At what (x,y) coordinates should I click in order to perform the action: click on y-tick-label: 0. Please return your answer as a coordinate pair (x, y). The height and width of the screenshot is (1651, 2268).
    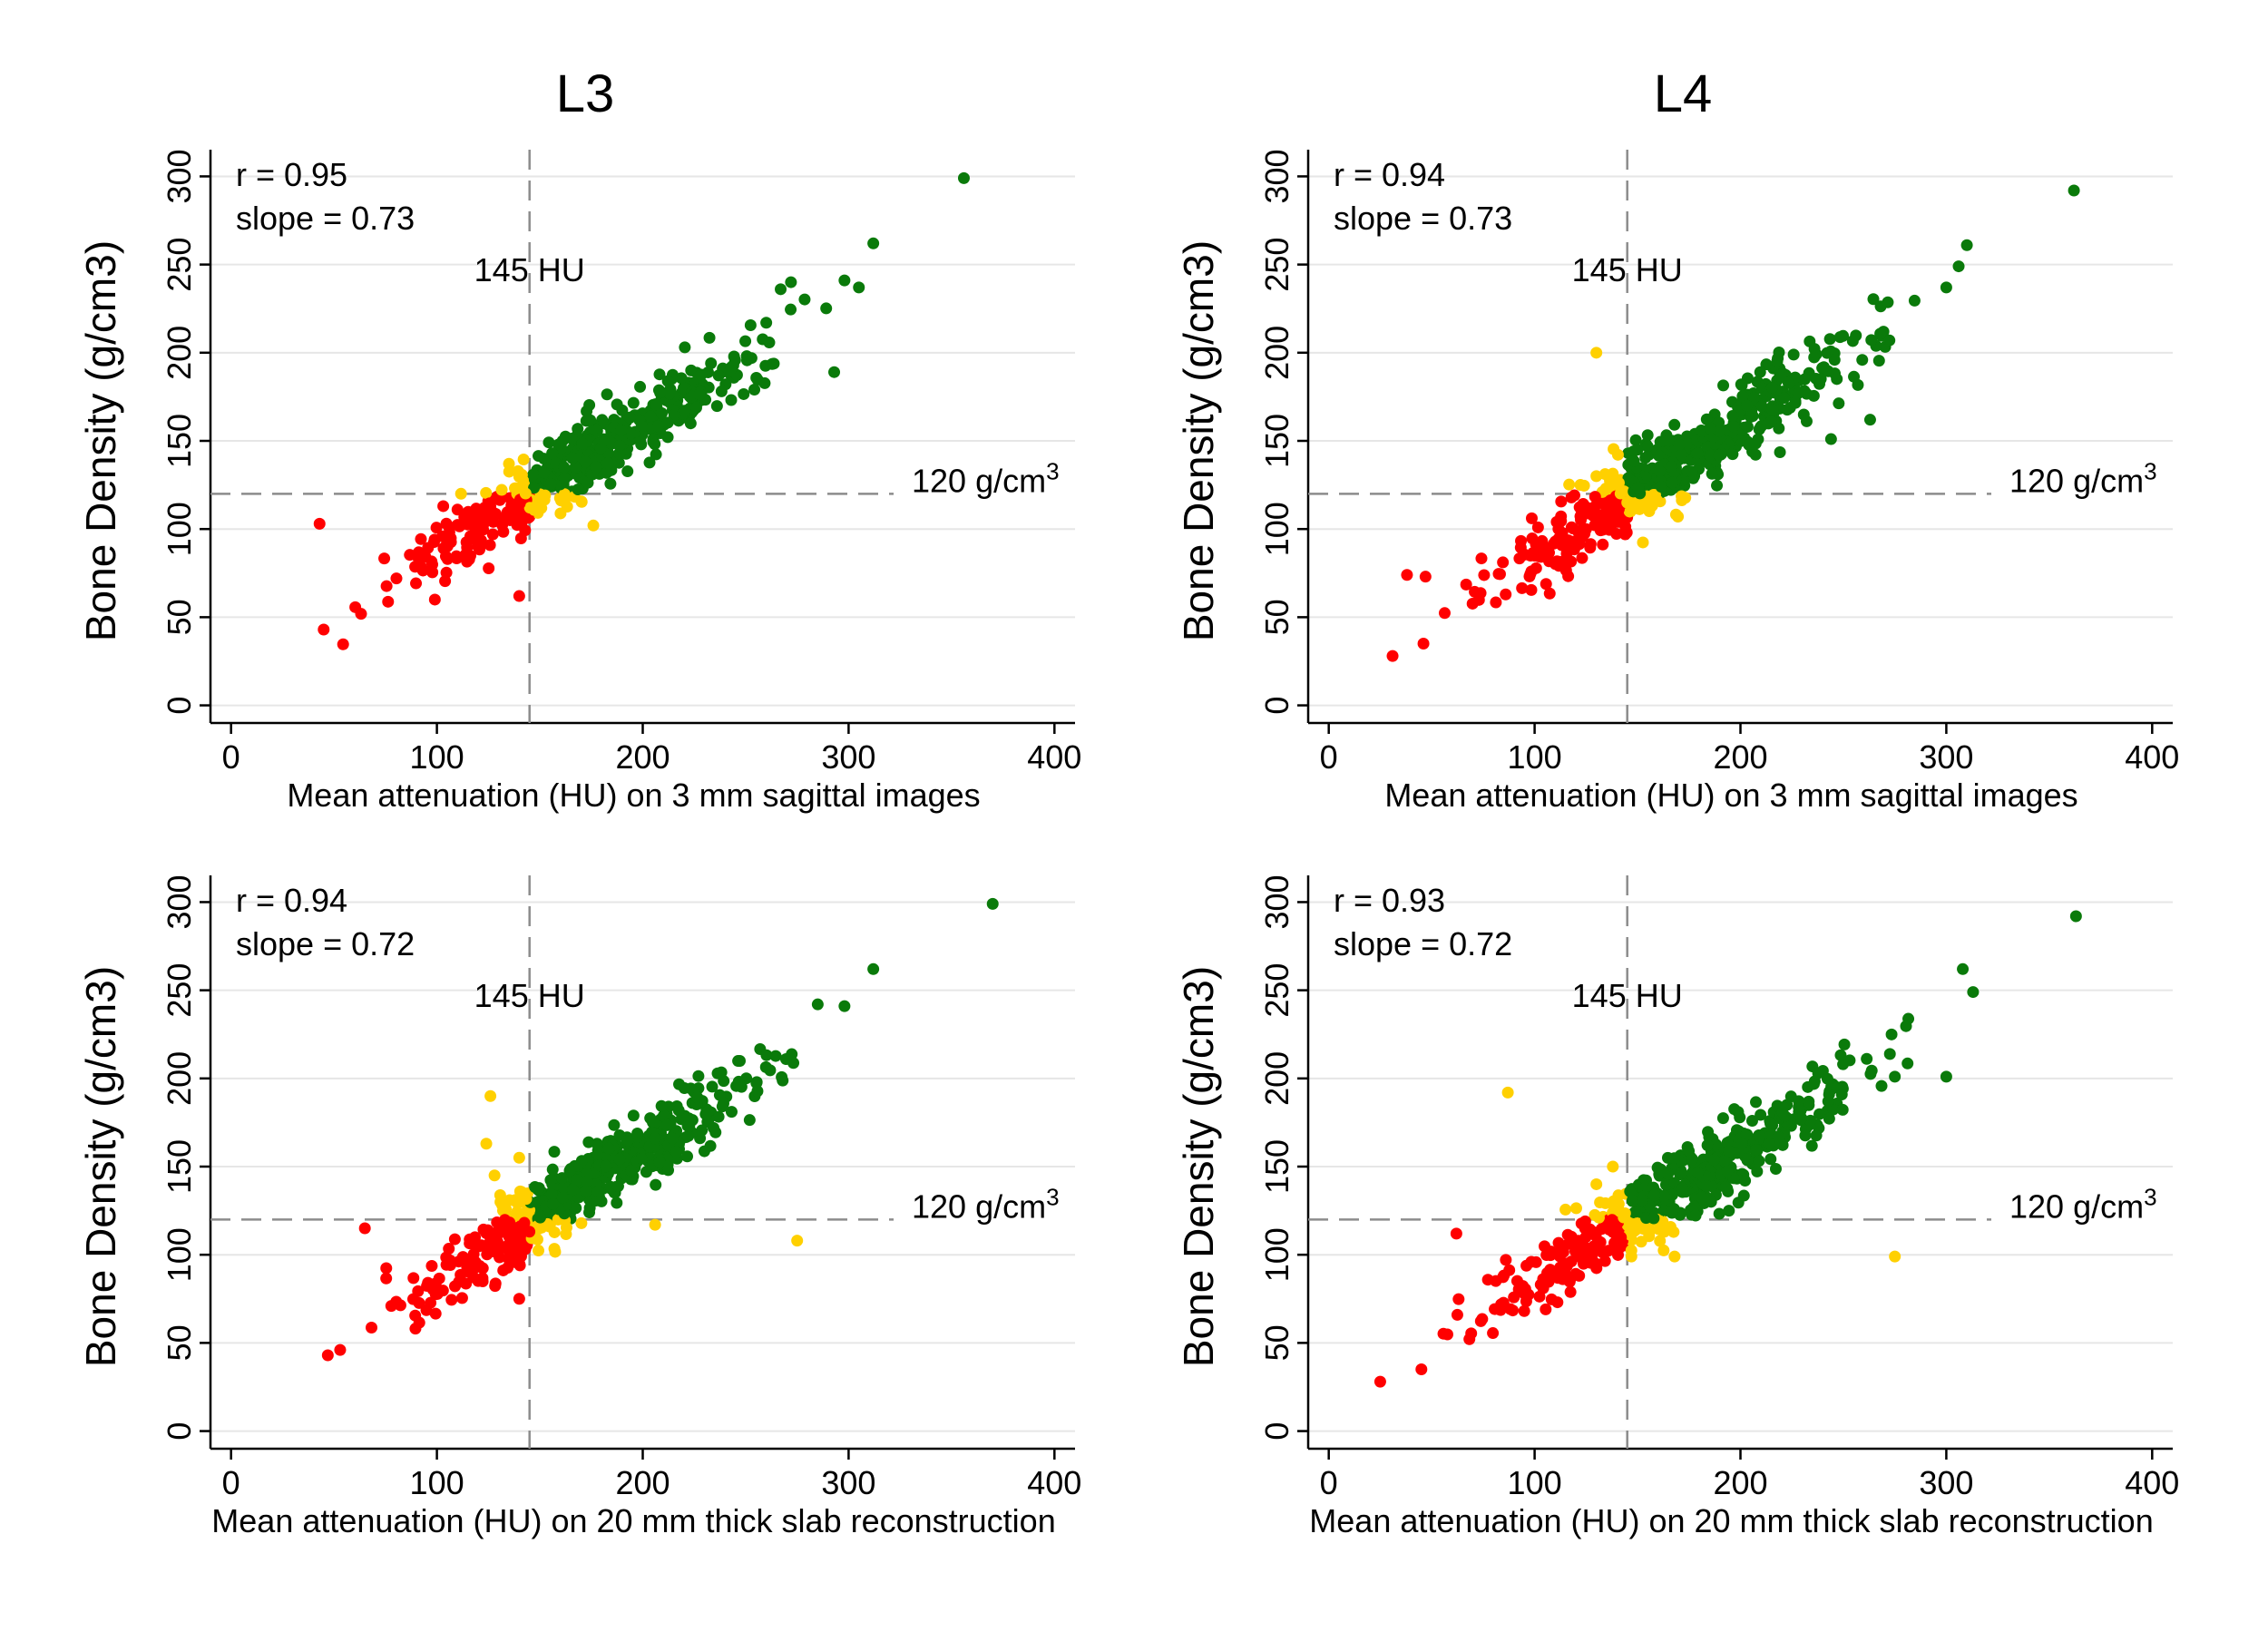
    Looking at the image, I should click on (180, 1431).